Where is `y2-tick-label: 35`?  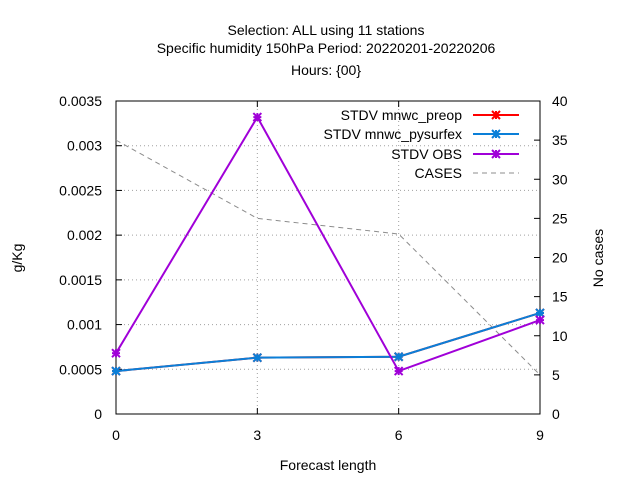 y2-tick-label: 35 is located at coordinates (560, 140).